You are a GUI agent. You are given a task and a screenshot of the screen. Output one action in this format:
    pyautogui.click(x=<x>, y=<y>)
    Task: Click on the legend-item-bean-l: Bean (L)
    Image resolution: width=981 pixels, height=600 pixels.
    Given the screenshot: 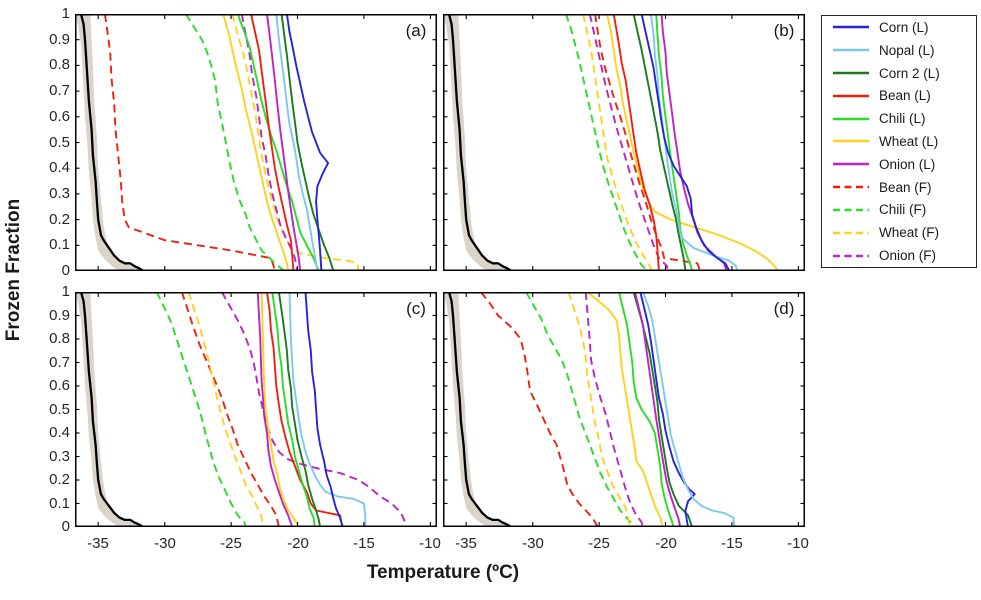 What is the action you would take?
    pyautogui.click(x=899, y=95)
    